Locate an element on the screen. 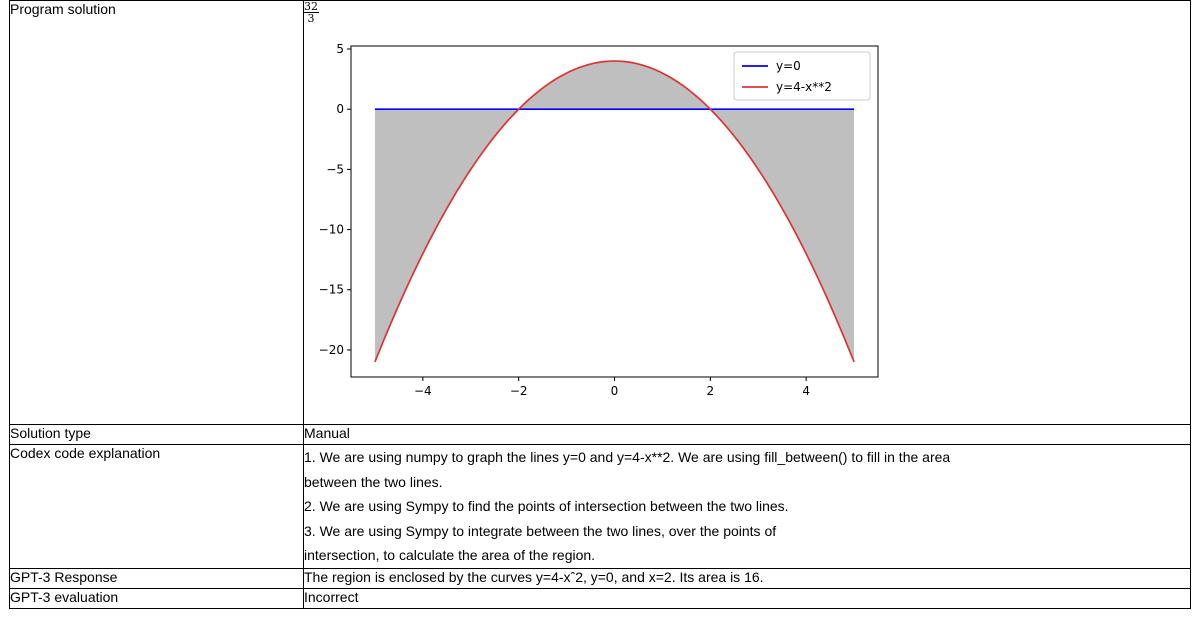 The height and width of the screenshot is (637, 1199). y-tick-label: 0 is located at coordinates (340, 109).